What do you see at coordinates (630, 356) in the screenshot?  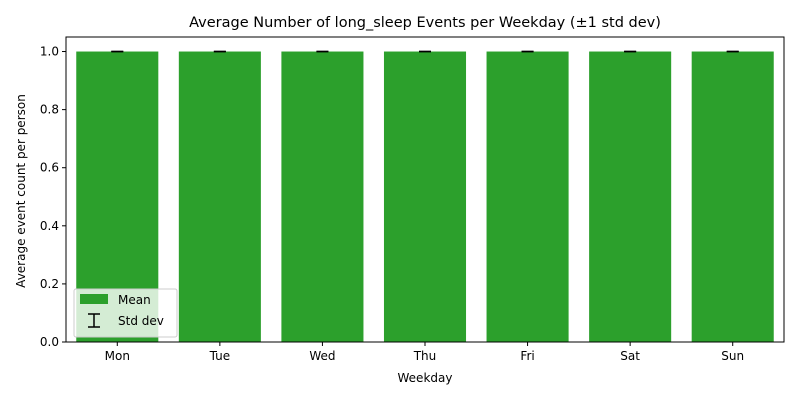 I see `x-tick-label-sat: Sat` at bounding box center [630, 356].